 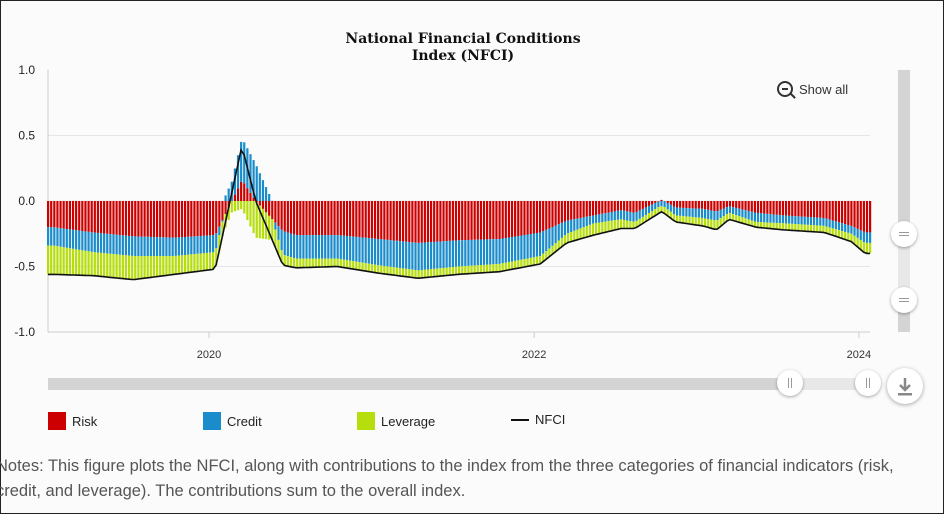 What do you see at coordinates (57, 421) in the screenshot?
I see `legend-swatch-risk` at bounding box center [57, 421].